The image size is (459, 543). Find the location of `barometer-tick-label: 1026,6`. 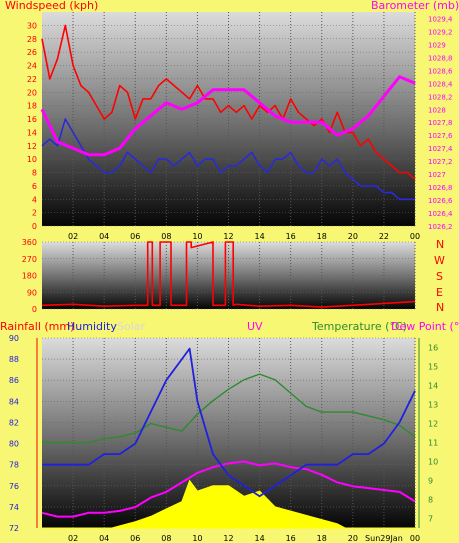

barometer-tick-label: 1026,6 is located at coordinates (440, 201).